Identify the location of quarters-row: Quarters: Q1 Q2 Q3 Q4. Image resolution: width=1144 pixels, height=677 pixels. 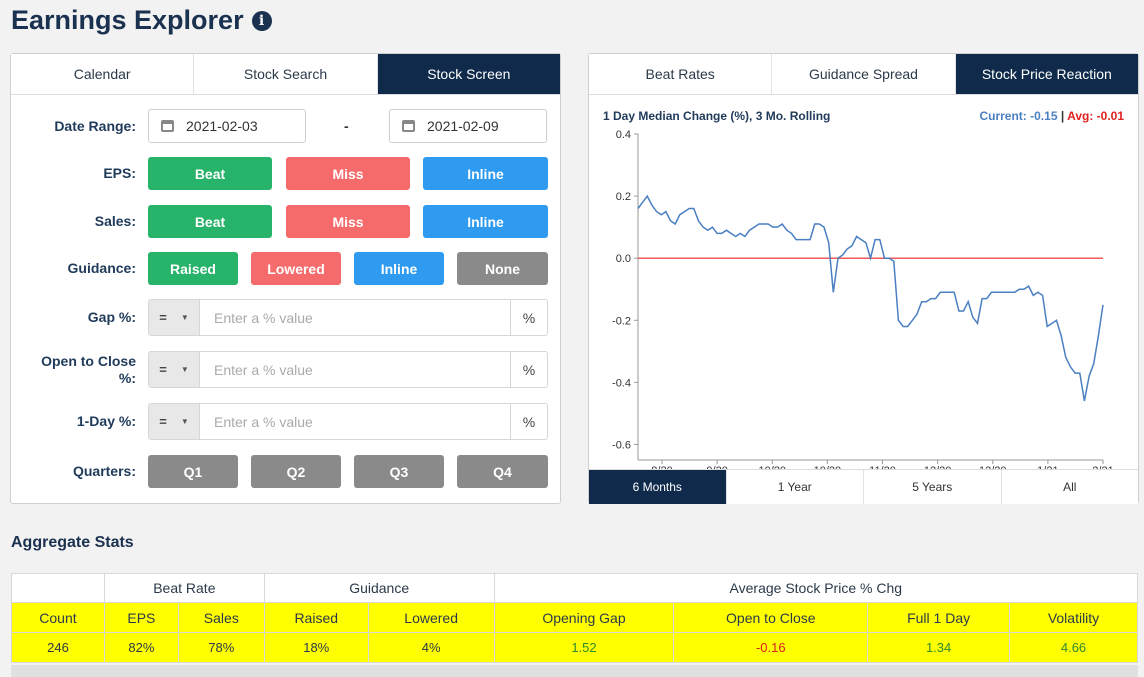
(286, 471).